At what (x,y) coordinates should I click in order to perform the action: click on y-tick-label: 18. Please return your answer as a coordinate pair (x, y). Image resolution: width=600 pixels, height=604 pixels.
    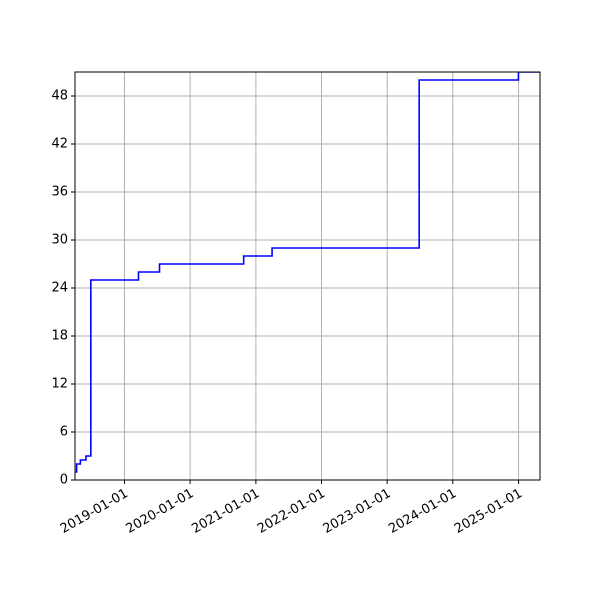
    Looking at the image, I should click on (59, 336).